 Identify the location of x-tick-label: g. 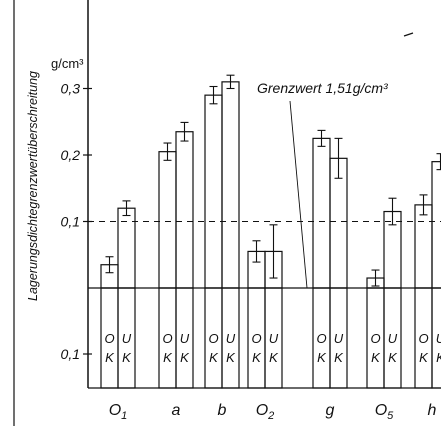
(330, 410).